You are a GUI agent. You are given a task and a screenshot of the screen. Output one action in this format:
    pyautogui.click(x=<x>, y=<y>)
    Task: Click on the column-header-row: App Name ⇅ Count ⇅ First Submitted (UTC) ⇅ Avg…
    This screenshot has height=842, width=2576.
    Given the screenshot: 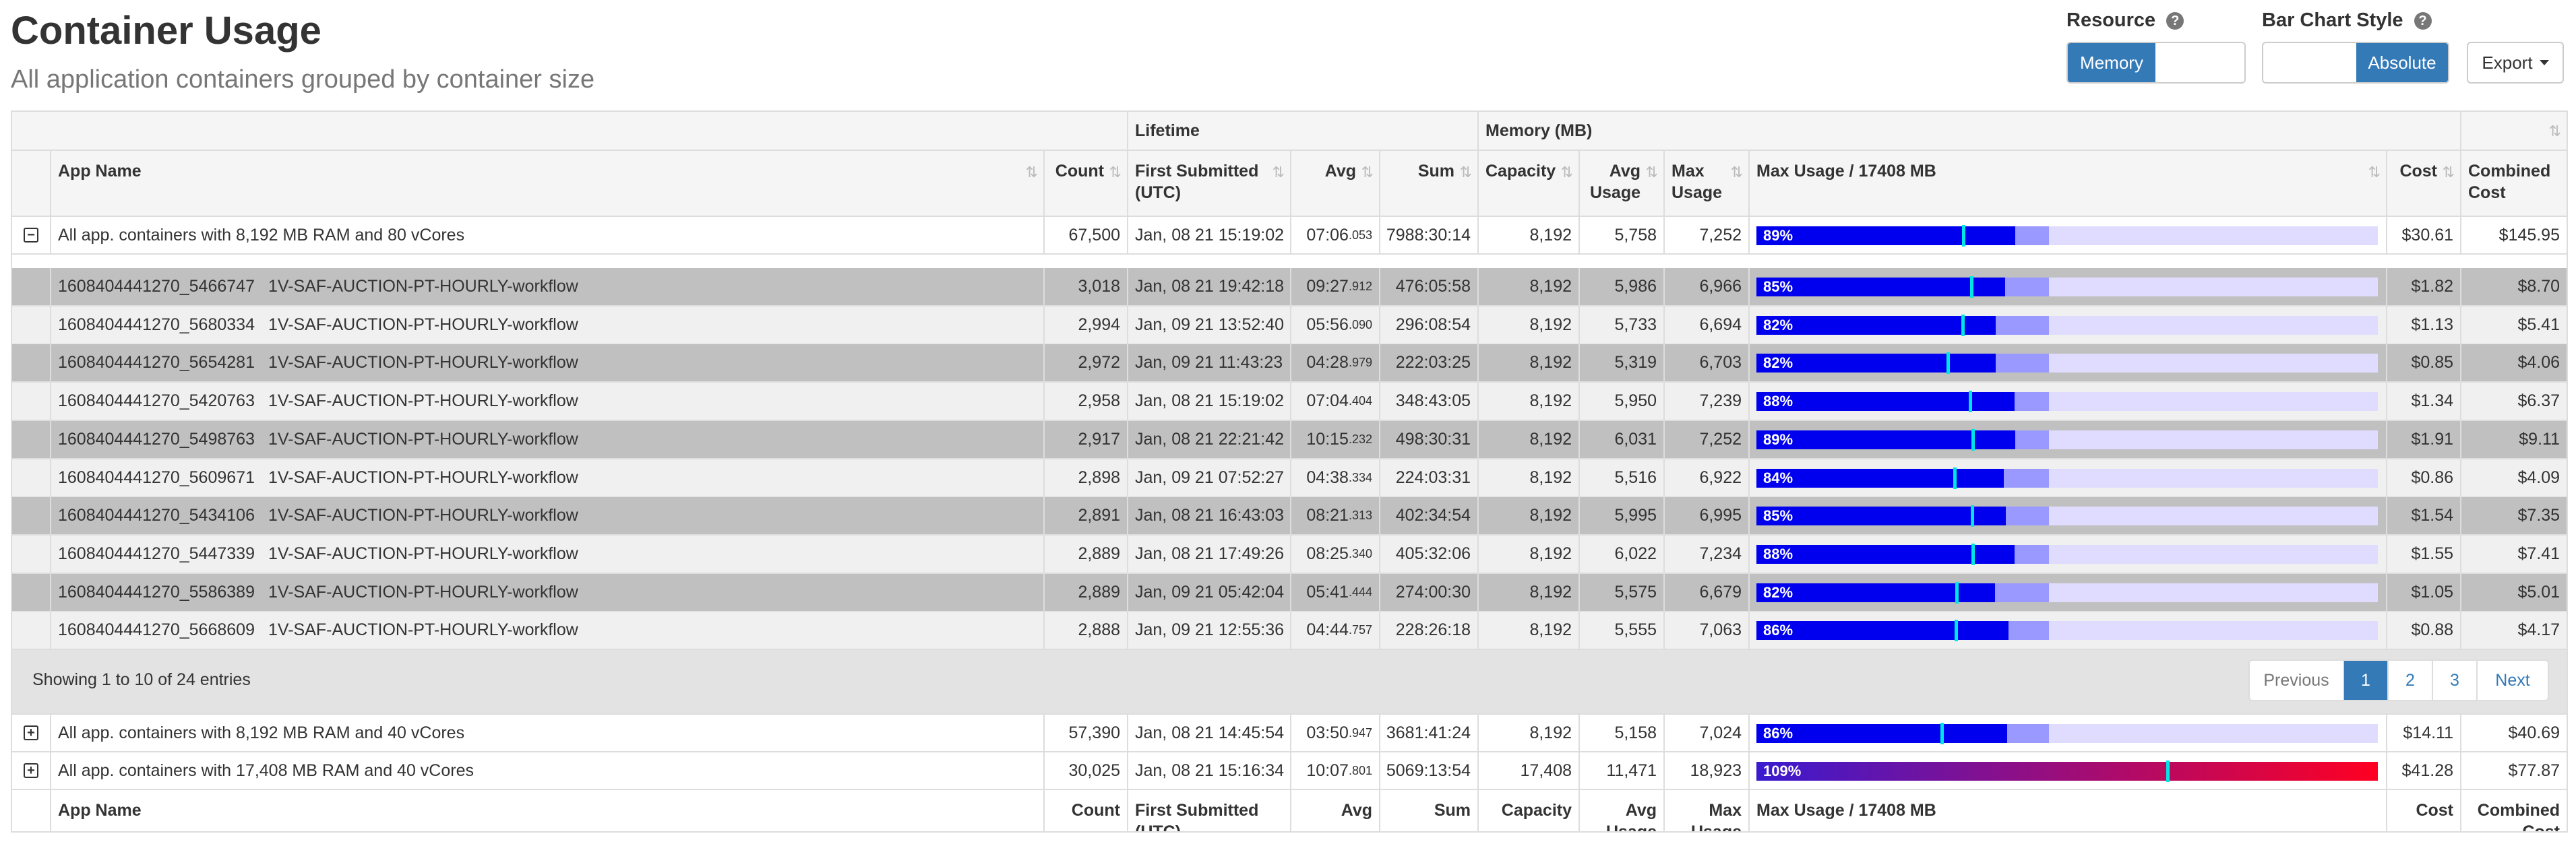 What is the action you would take?
    pyautogui.click(x=1290, y=184)
    